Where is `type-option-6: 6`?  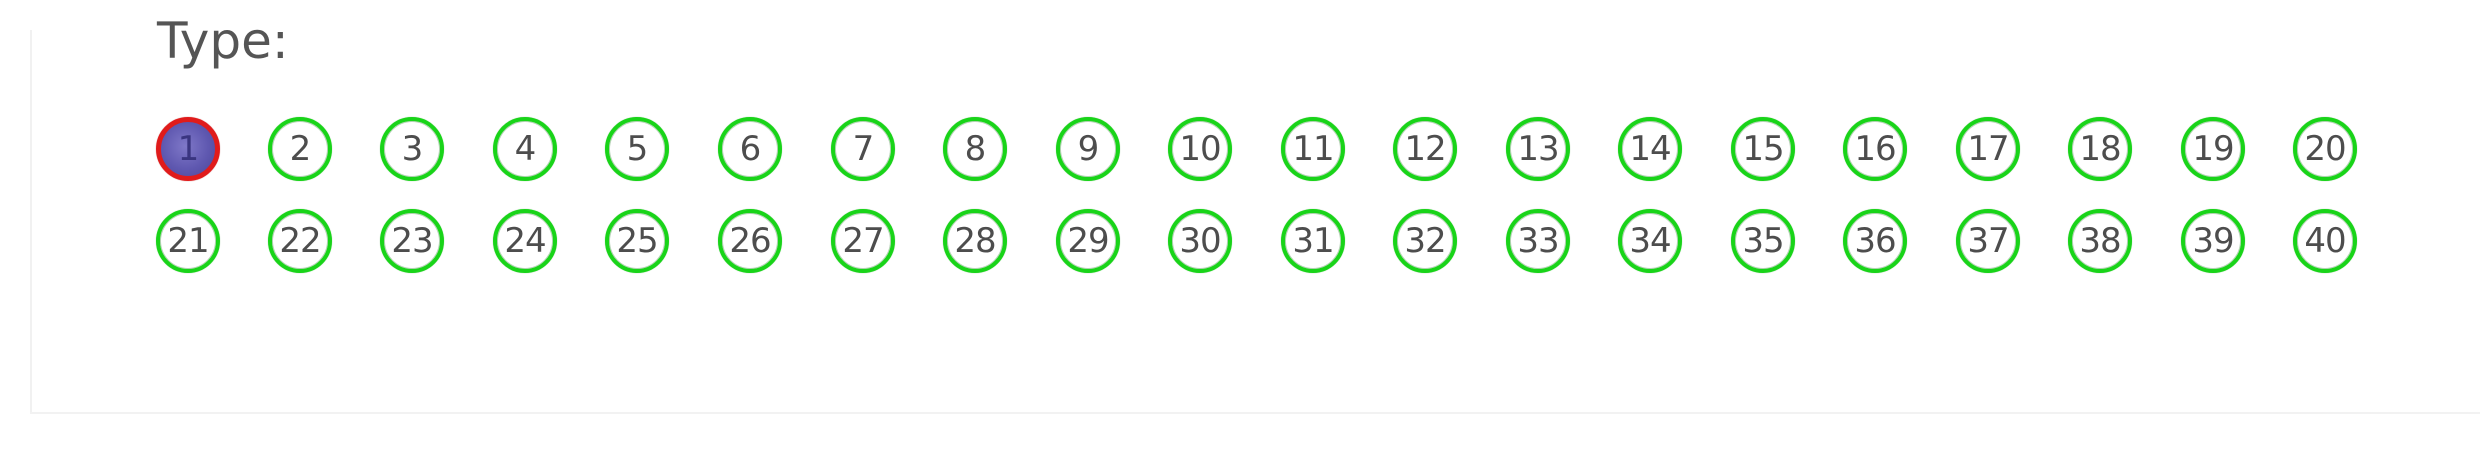 type-option-6: 6 is located at coordinates (750, 149).